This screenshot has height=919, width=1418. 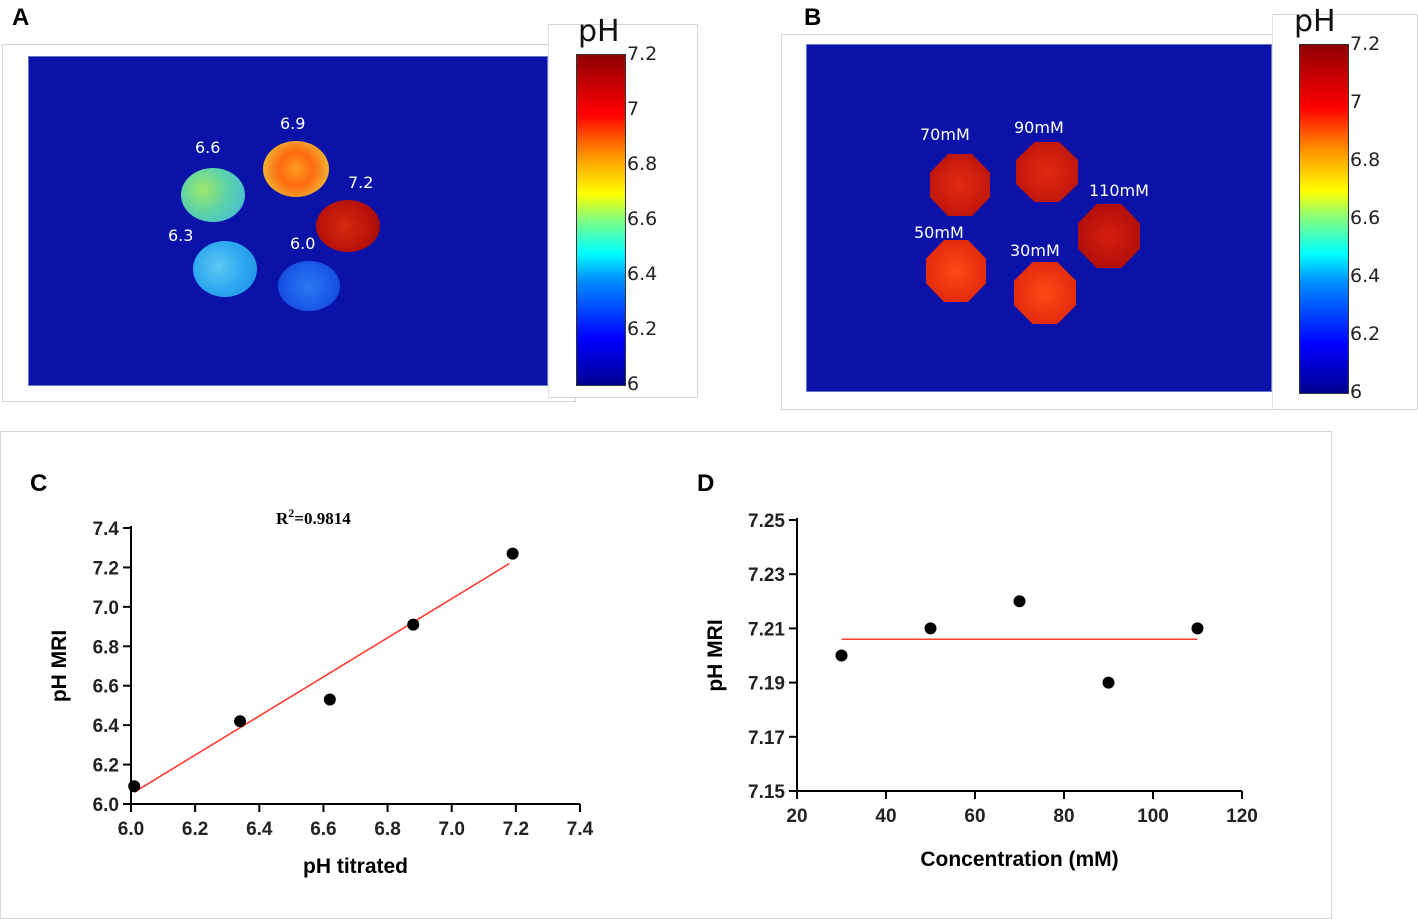 I want to click on panel-a-letter: A, so click(x=21, y=17).